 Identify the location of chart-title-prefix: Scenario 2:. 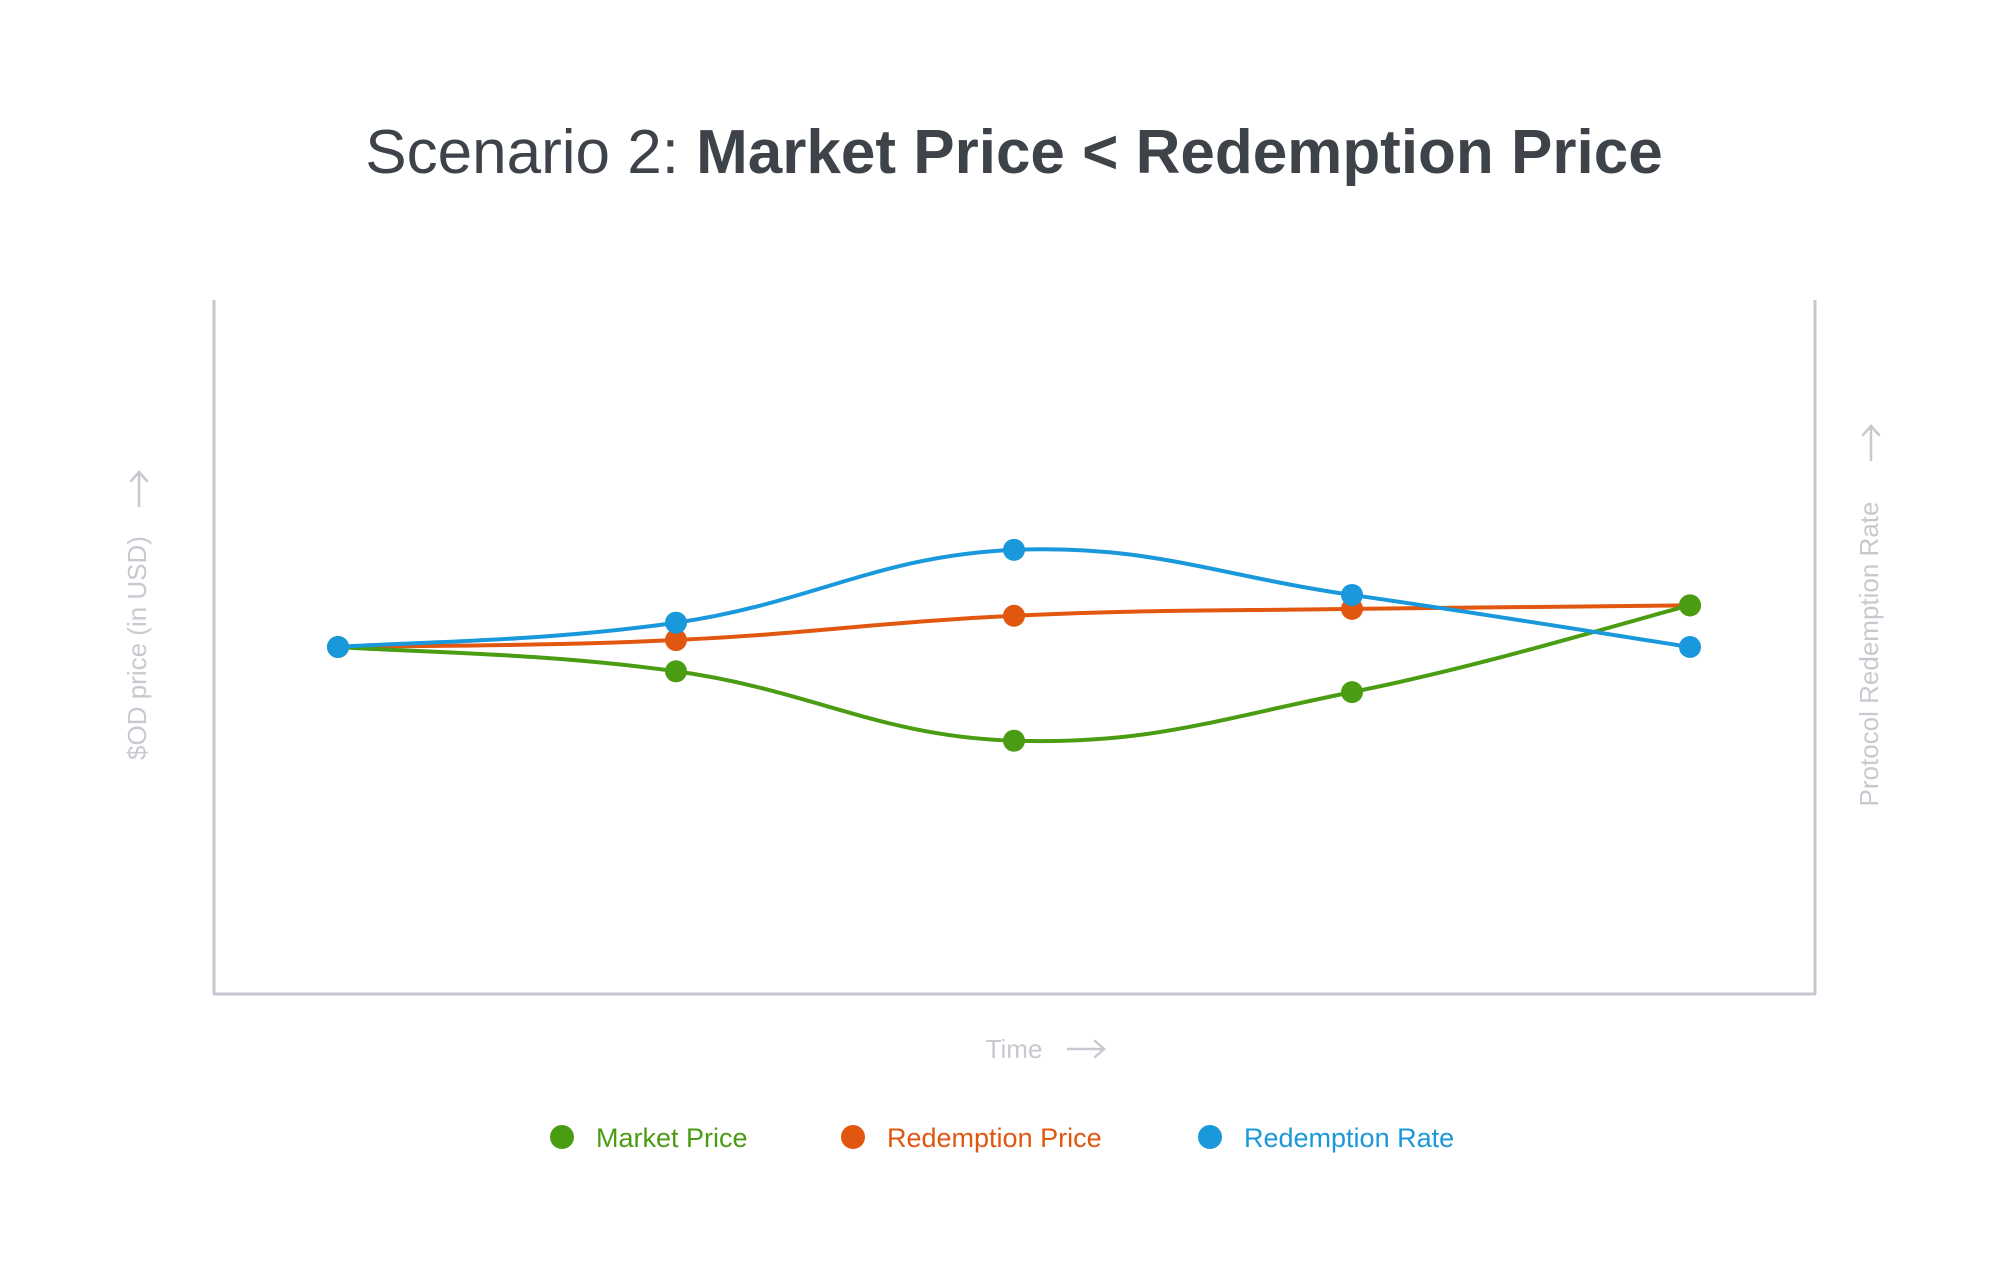
(530, 152).